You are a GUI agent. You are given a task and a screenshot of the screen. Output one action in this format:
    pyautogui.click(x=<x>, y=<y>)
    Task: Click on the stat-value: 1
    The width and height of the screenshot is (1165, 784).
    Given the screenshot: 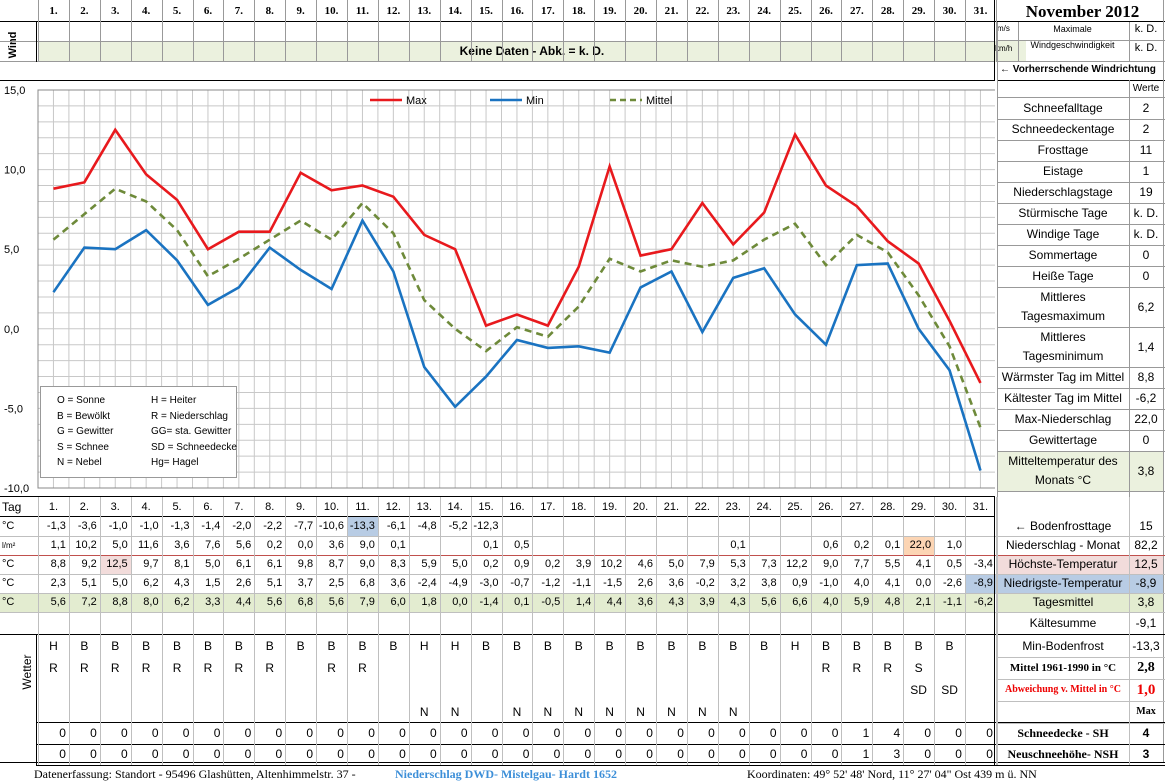 What is the action you would take?
    pyautogui.click(x=1146, y=171)
    